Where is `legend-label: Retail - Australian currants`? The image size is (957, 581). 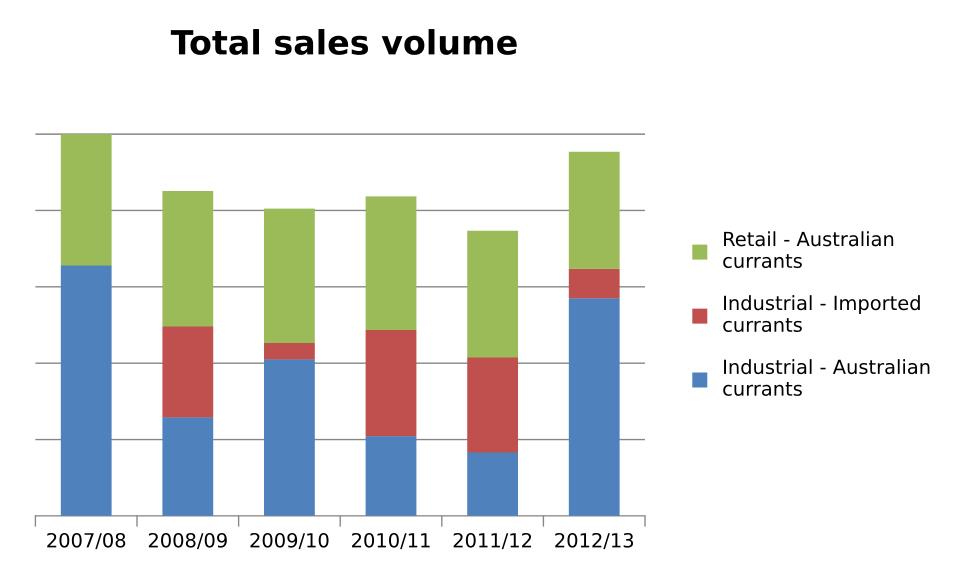
legend-label: Retail - Australian currants is located at coordinates (808, 249).